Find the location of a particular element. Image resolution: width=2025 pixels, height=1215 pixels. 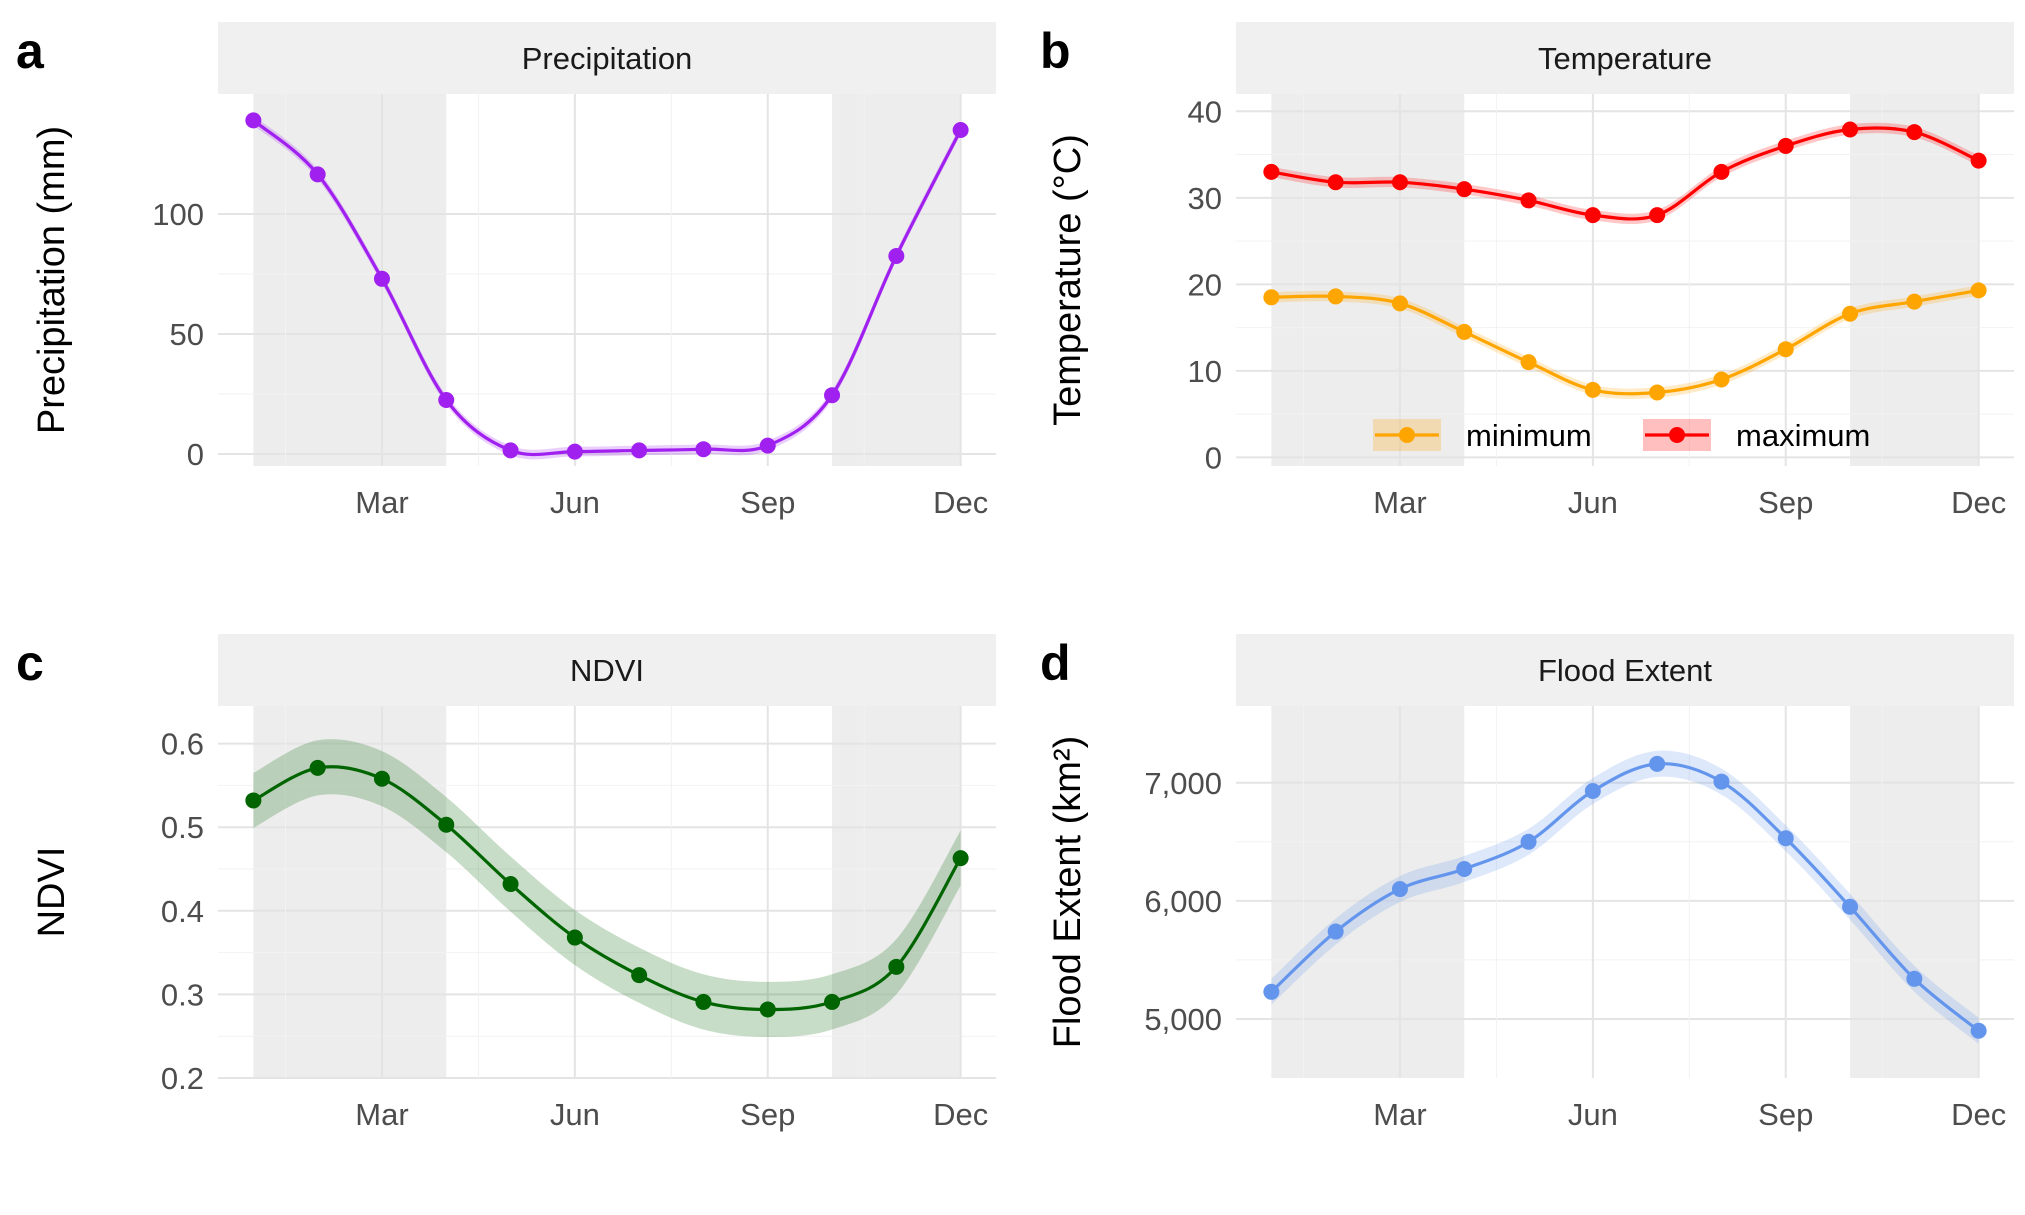

series-ndvi is located at coordinates (607, 888).